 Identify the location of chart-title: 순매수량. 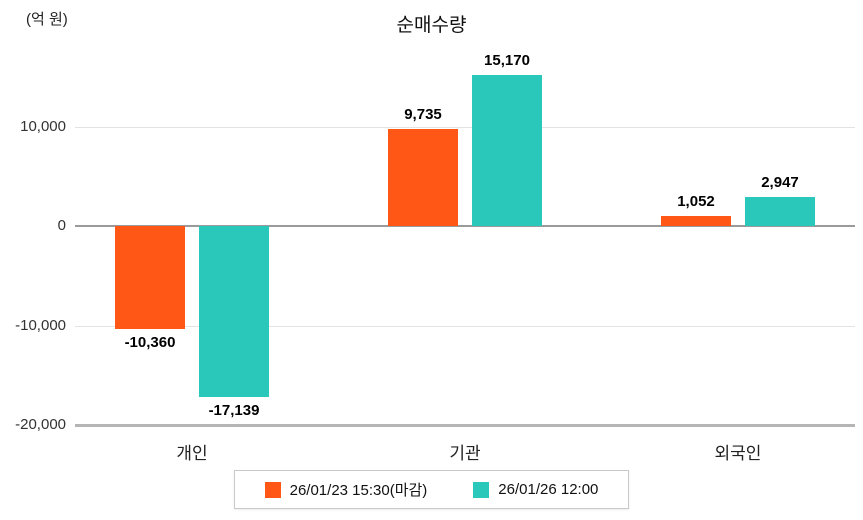
(431, 25).